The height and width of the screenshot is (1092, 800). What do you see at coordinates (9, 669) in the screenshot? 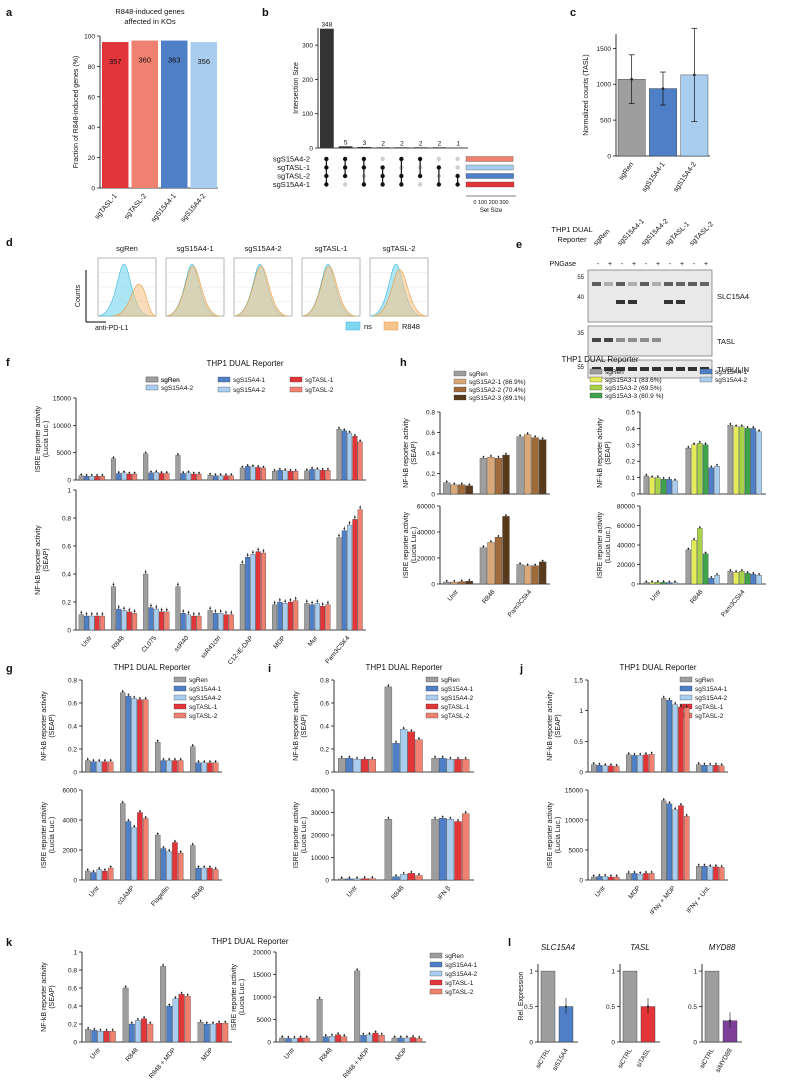
I see `panel-label-g: g` at bounding box center [9, 669].